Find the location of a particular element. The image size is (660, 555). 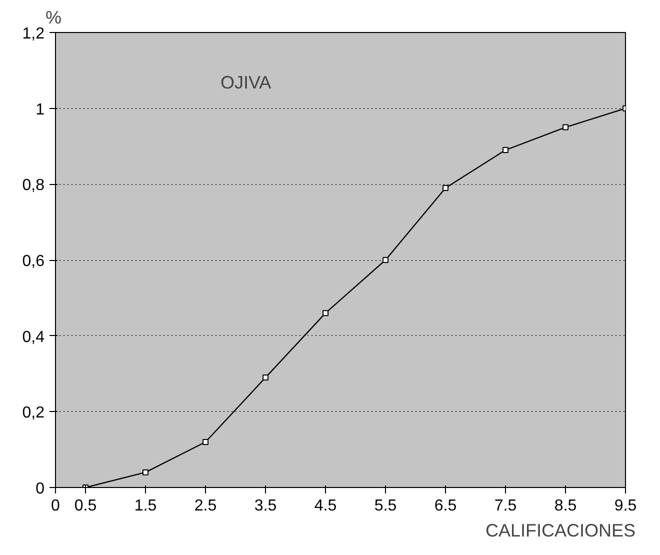

x-tick-label: 8.5 is located at coordinates (565, 506).